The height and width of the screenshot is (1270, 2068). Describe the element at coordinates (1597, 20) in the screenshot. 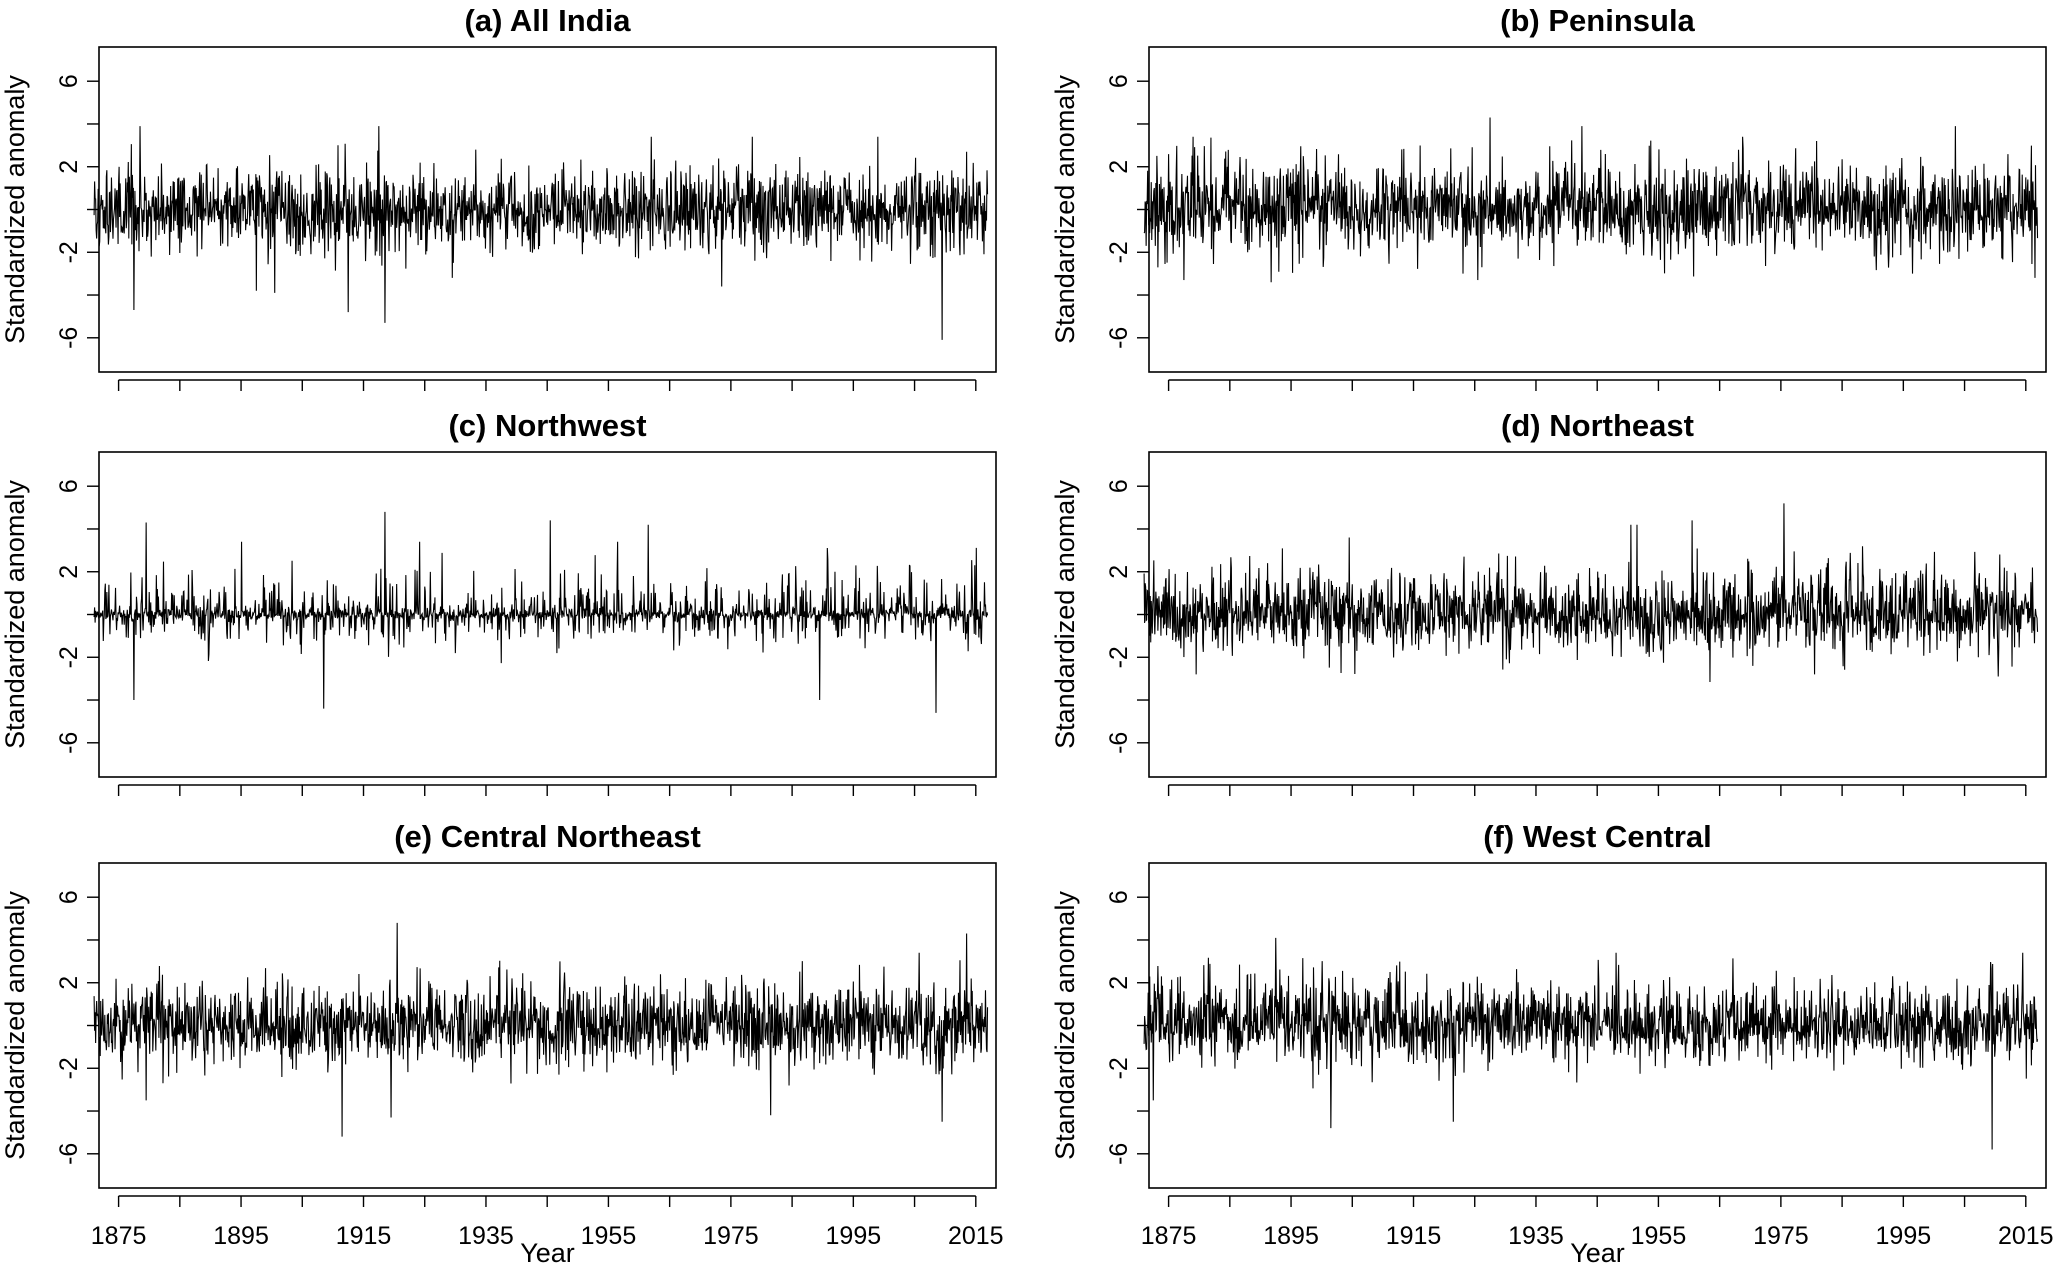

I see `panel-title: (b) Peninsula` at that location.